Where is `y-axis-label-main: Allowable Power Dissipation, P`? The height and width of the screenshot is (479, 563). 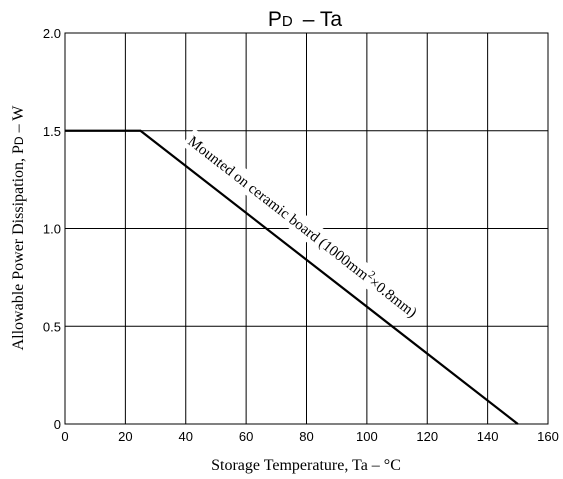
y-axis-label-main: Allowable Power Dissipation, P is located at coordinates (18, 247).